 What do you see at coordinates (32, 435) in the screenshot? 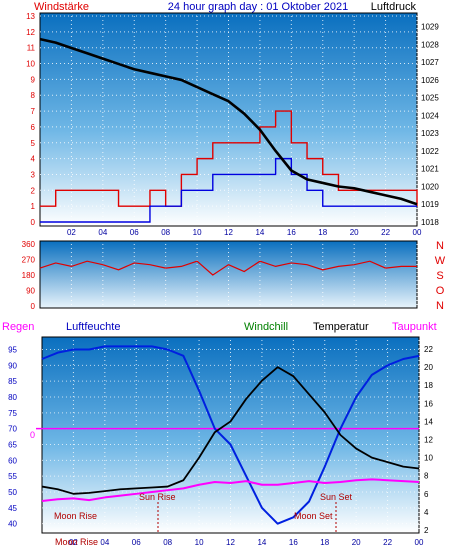
I see `regen-zero-label: 0` at bounding box center [32, 435].